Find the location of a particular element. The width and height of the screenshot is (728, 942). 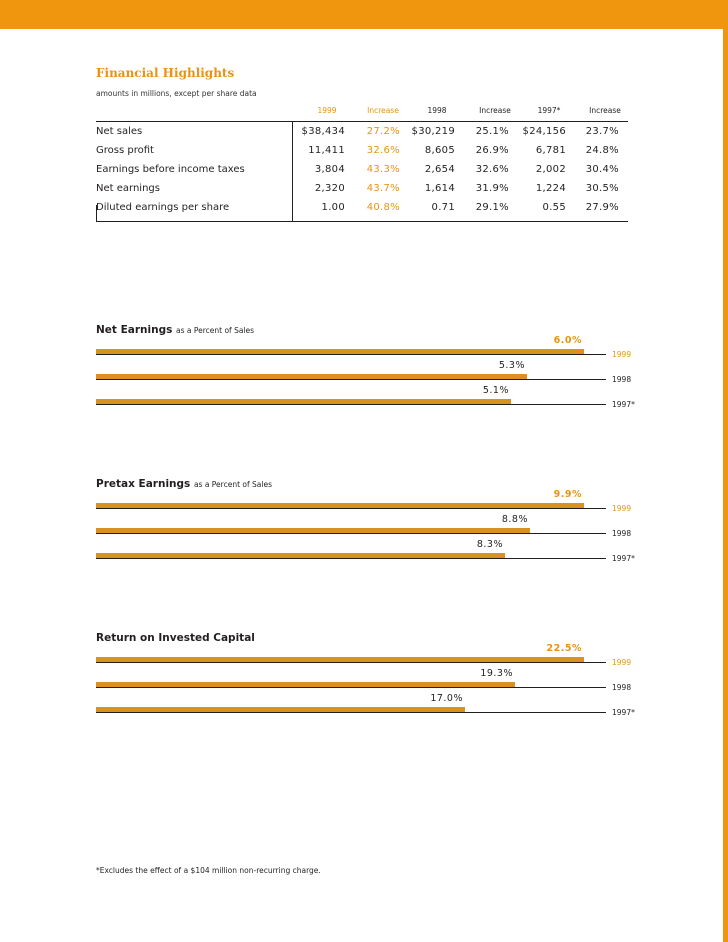

cell-inc-1998: 25.1% is located at coordinates (492, 131).